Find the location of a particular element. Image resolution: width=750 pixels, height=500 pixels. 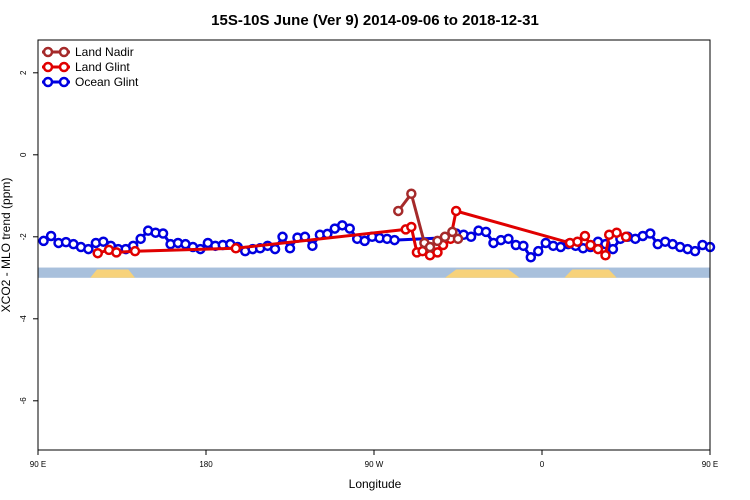

y-axis-ticks: 2 0 -2 -4 -6 is located at coordinates (28, 237).